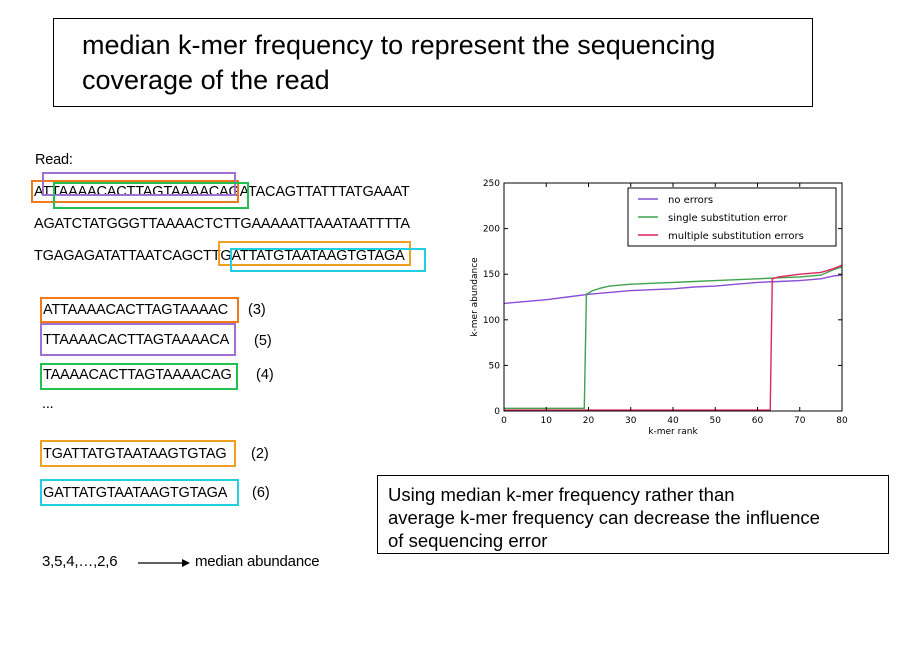 The height and width of the screenshot is (652, 904). What do you see at coordinates (561, 494) in the screenshot?
I see `note-line-1: Using median k-mer frequency rather than` at bounding box center [561, 494].